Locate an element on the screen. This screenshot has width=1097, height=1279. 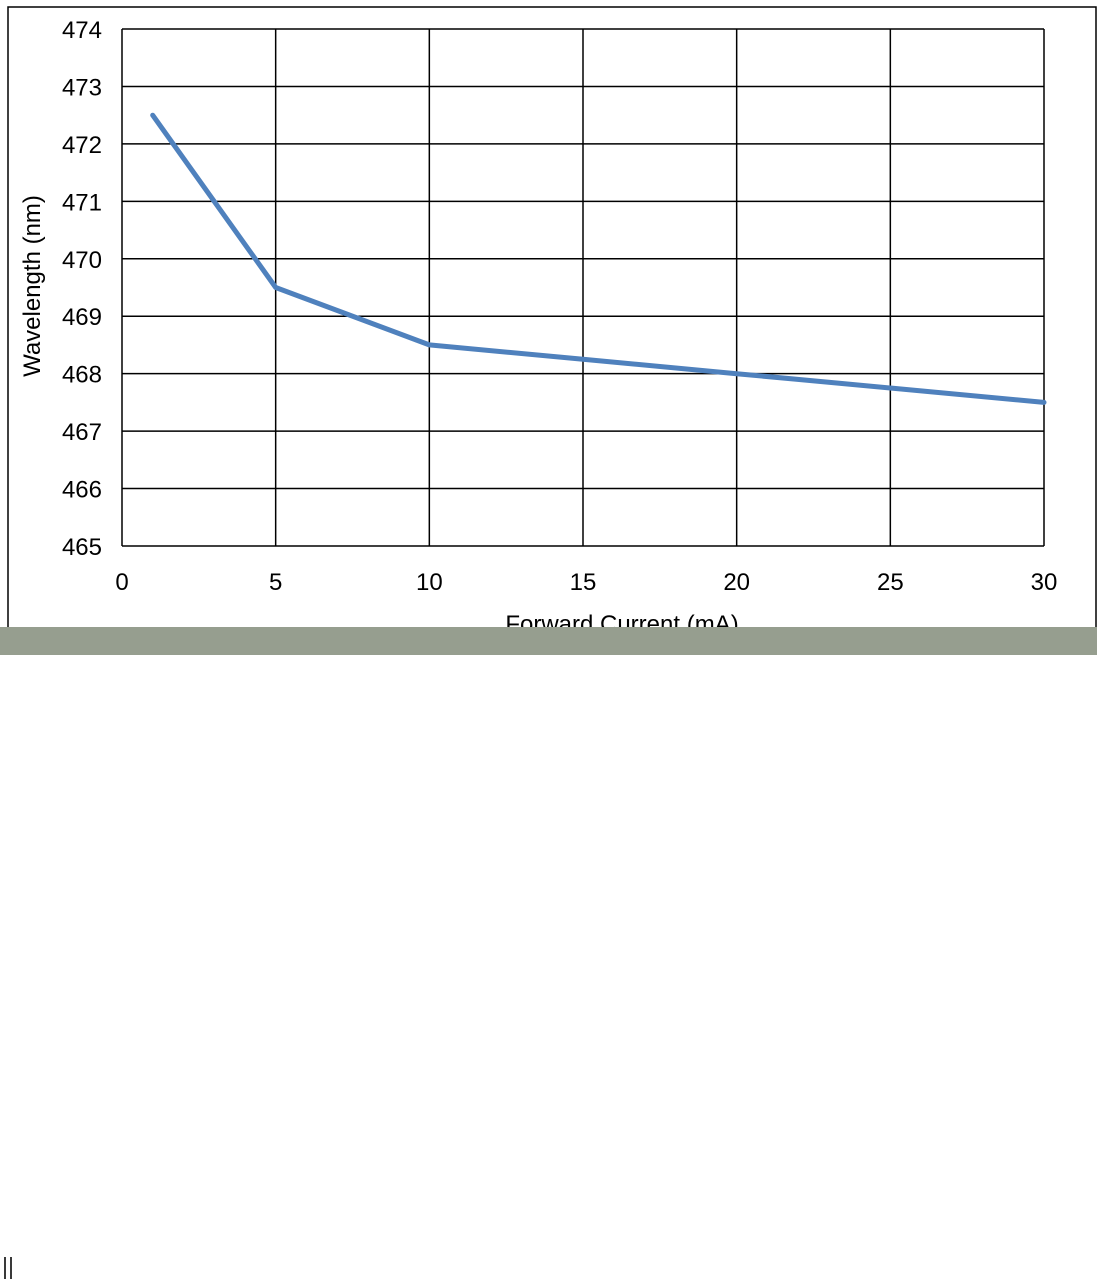
y-tick-label: 467 is located at coordinates (82, 432).